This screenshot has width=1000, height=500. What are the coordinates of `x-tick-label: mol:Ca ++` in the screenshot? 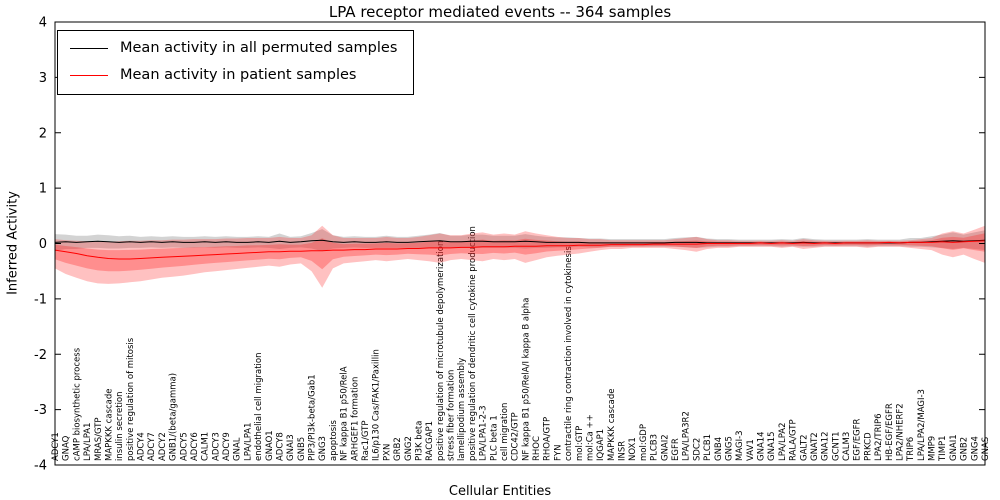 It's located at (590, 437).